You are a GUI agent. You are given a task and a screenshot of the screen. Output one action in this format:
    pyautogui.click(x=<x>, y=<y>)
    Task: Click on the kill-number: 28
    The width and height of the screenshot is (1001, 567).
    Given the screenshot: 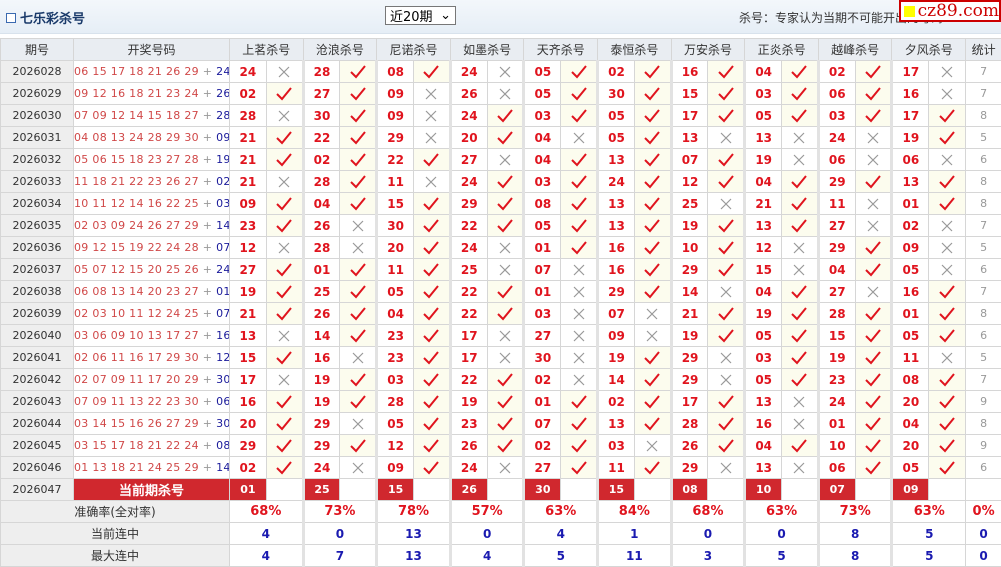 What is the action you would take?
    pyautogui.click(x=321, y=182)
    